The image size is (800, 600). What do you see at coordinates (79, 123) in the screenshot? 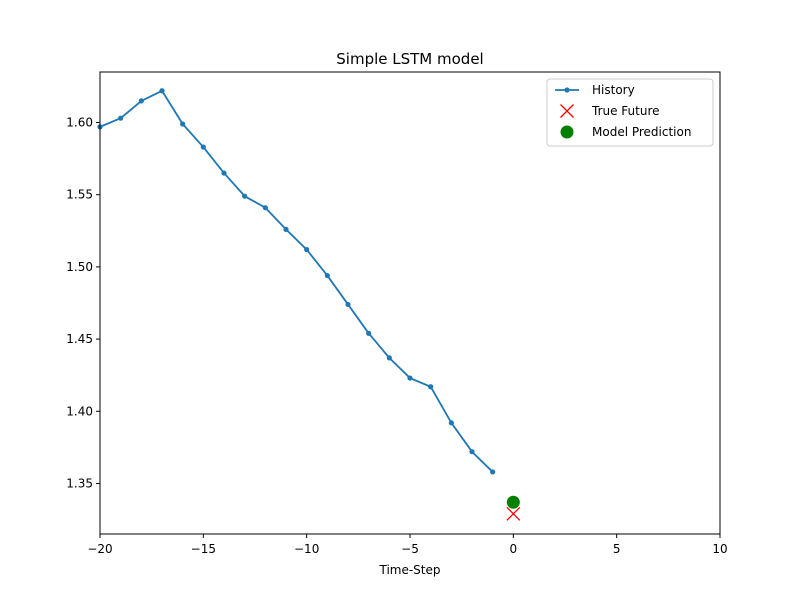
I see `y-tick-label: 1.60` at bounding box center [79, 123].